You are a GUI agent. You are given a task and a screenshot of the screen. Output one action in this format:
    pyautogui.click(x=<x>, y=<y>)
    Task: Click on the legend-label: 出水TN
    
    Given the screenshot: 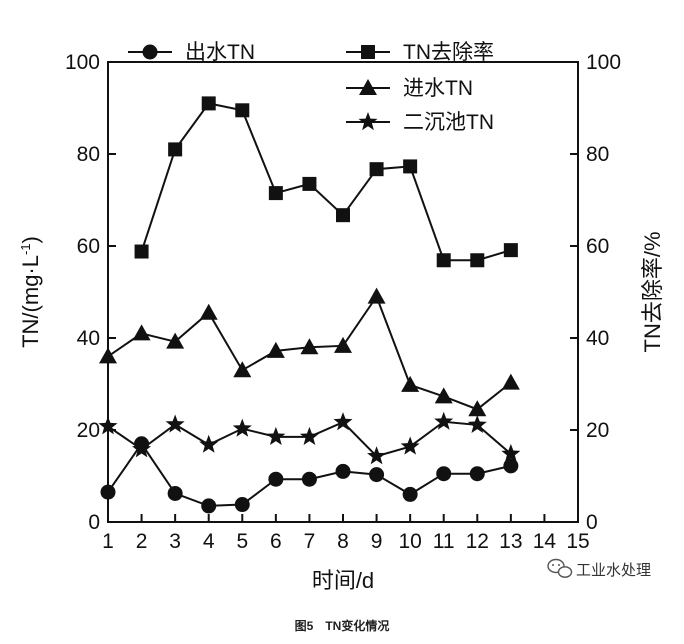 What is the action you would take?
    pyautogui.click(x=220, y=52)
    